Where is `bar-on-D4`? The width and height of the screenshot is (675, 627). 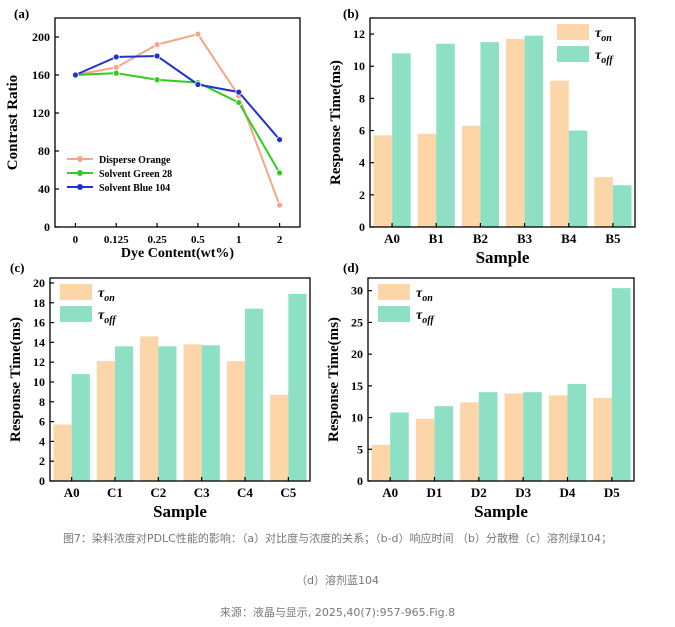
bar-on-D4 is located at coordinates (558, 438).